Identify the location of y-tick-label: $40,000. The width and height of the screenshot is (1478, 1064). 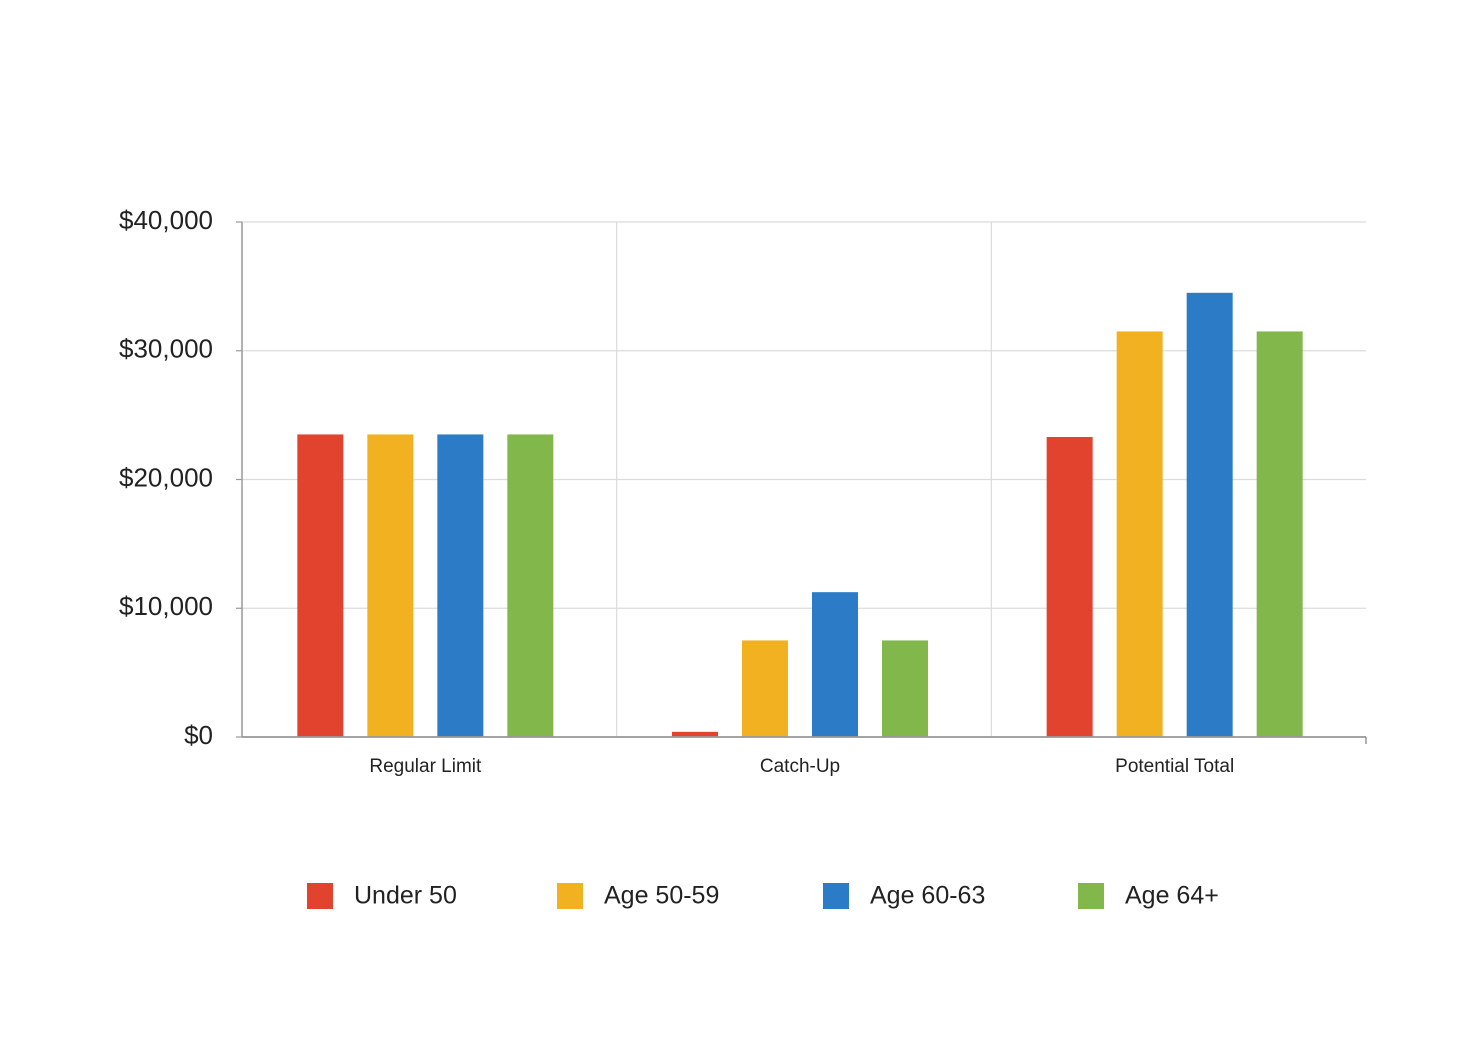
(166, 220).